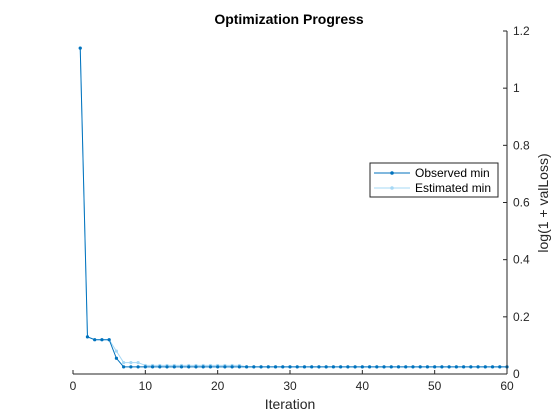  Describe the element at coordinates (290, 404) in the screenshot. I see `x-axis-title: Iteration` at that location.